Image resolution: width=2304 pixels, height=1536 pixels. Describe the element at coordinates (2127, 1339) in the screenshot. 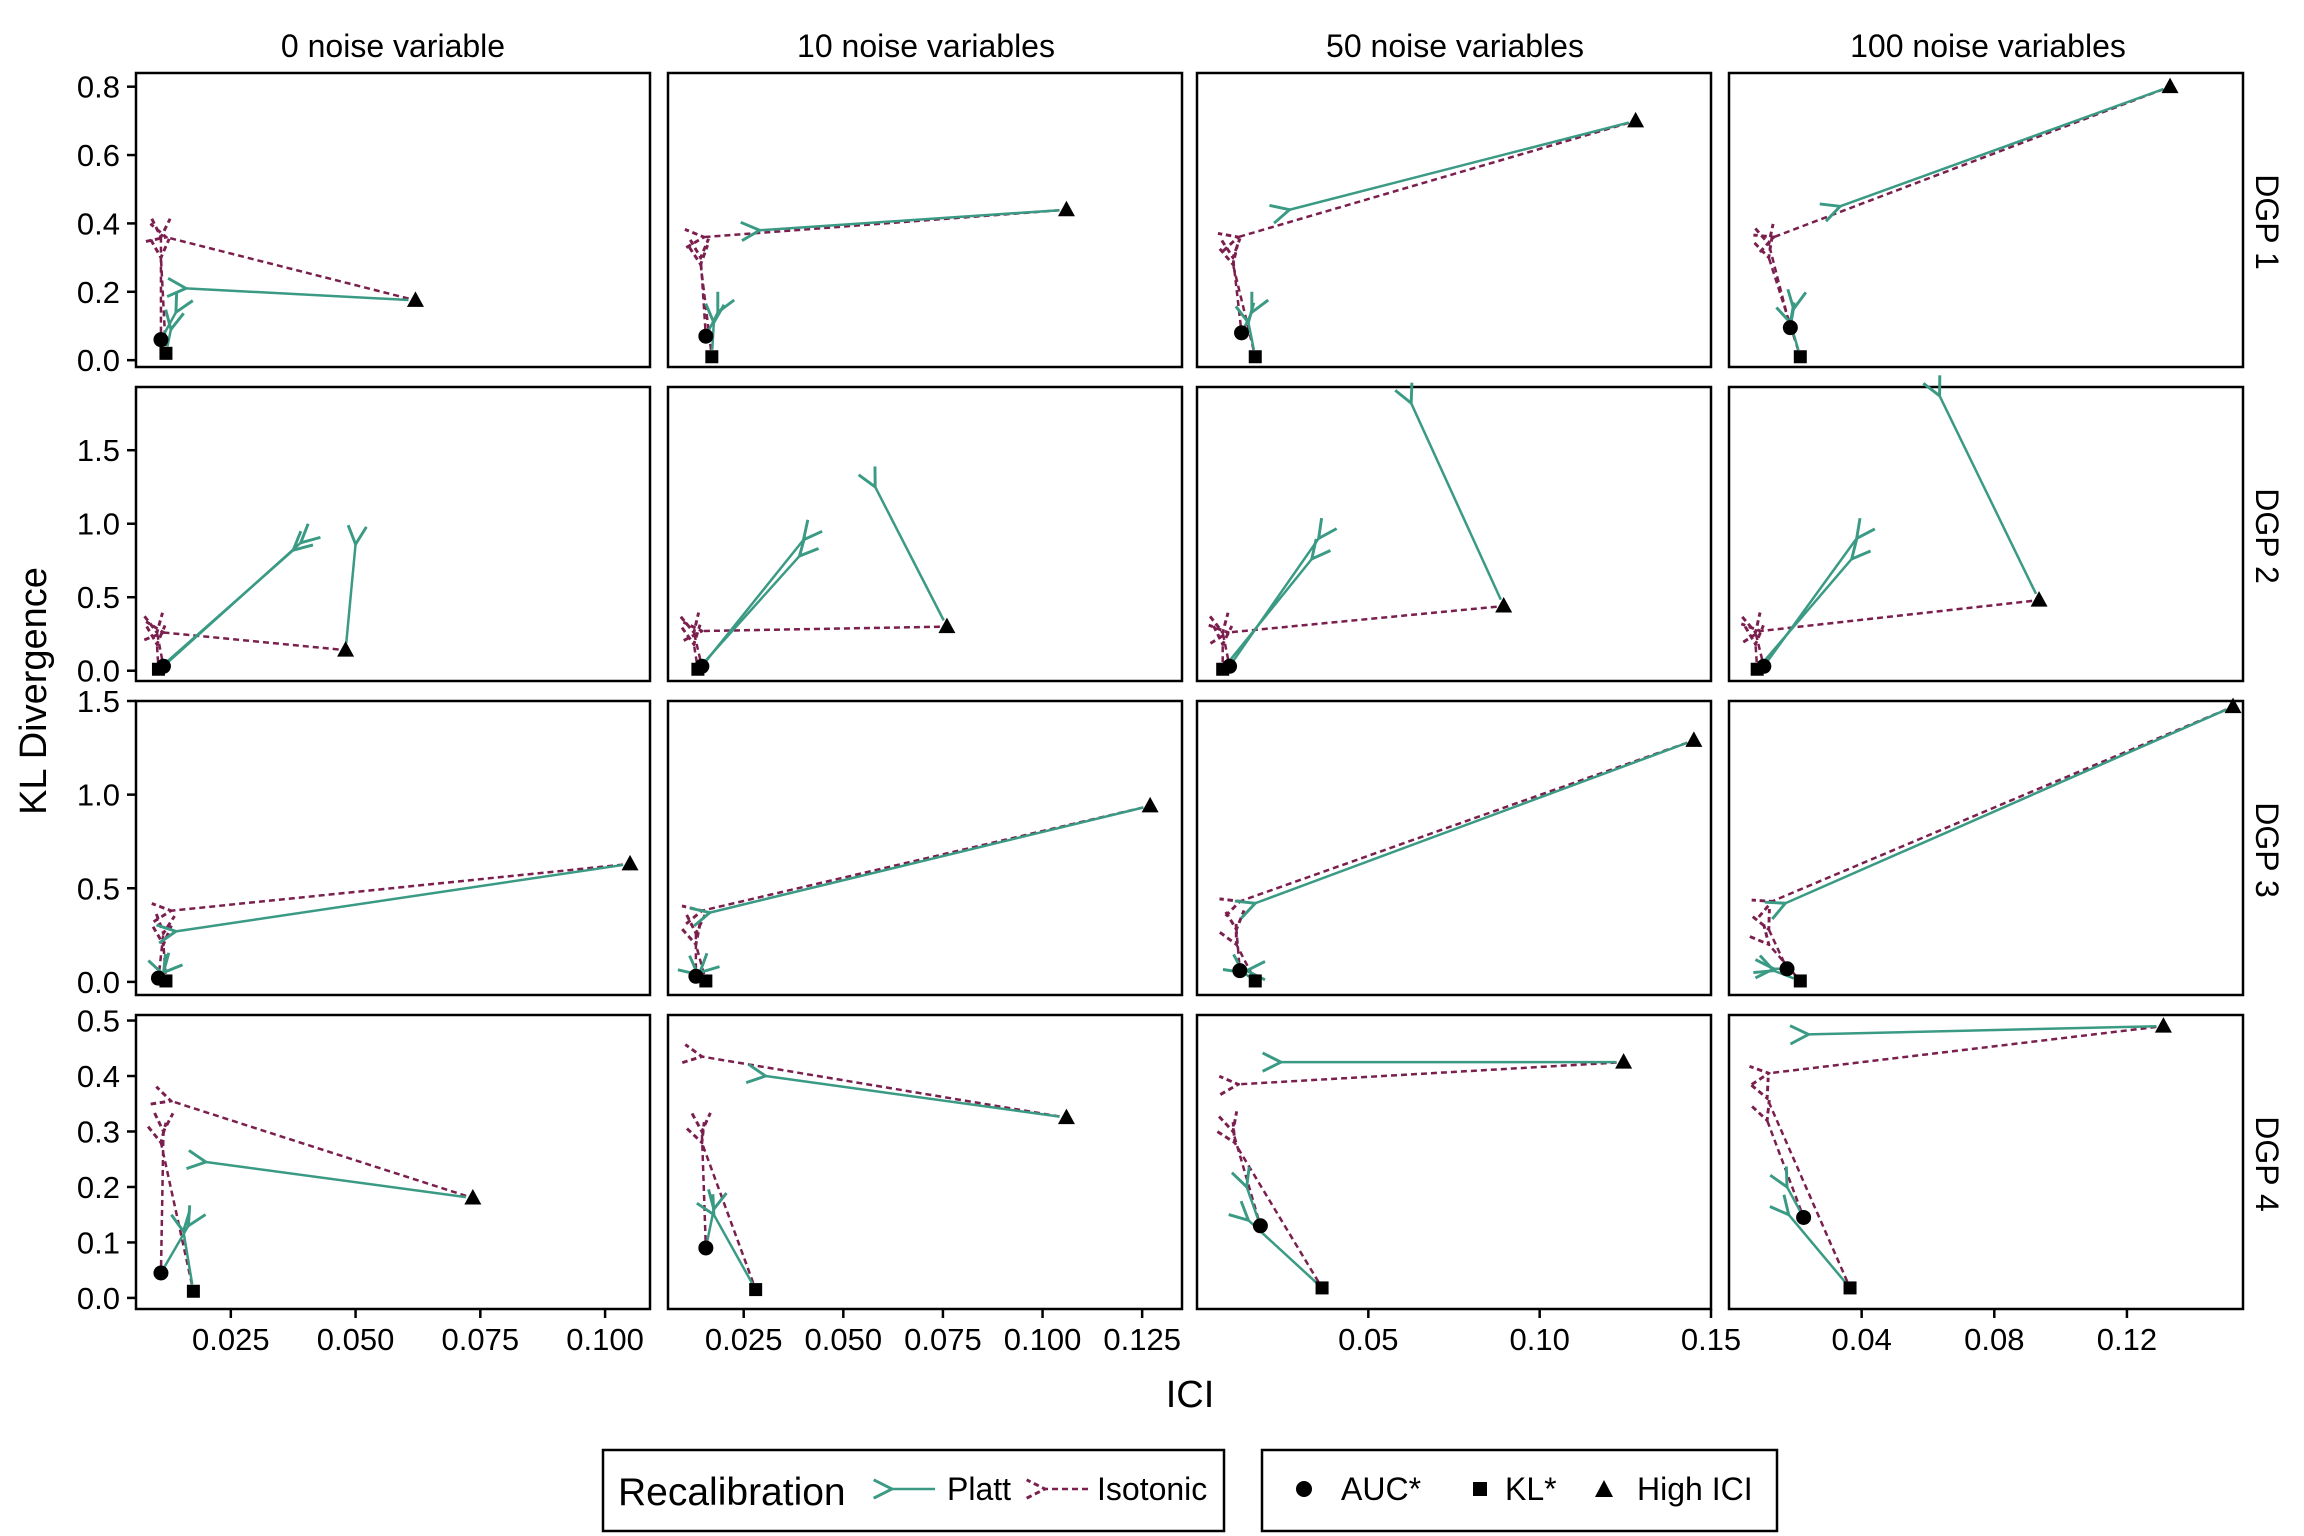

I see `x-tick-label: 0.12` at that location.